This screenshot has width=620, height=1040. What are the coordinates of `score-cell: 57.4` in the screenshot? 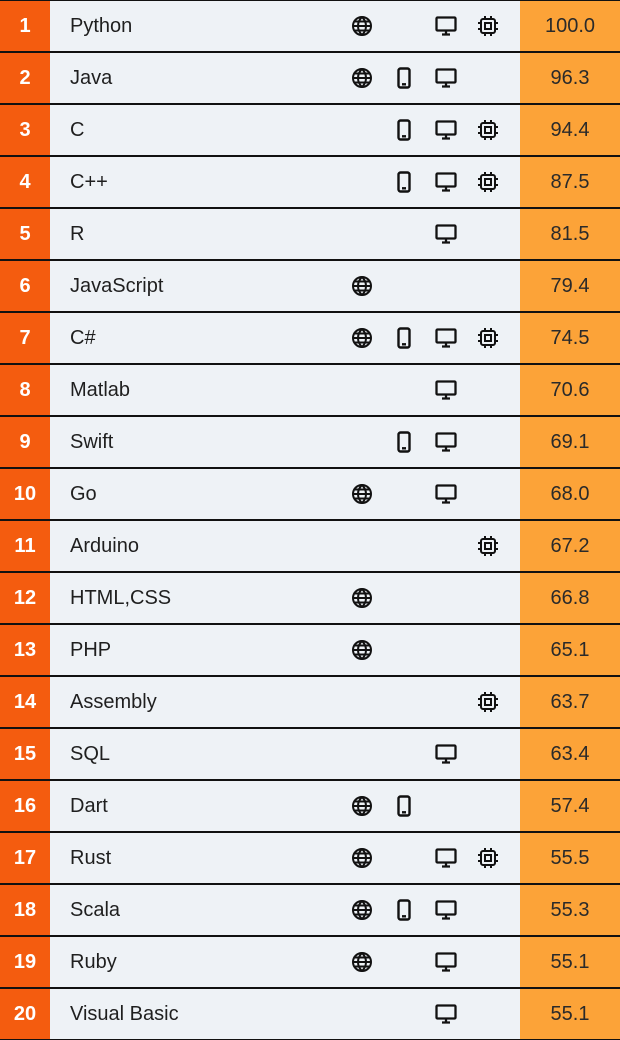 It's located at (570, 806).